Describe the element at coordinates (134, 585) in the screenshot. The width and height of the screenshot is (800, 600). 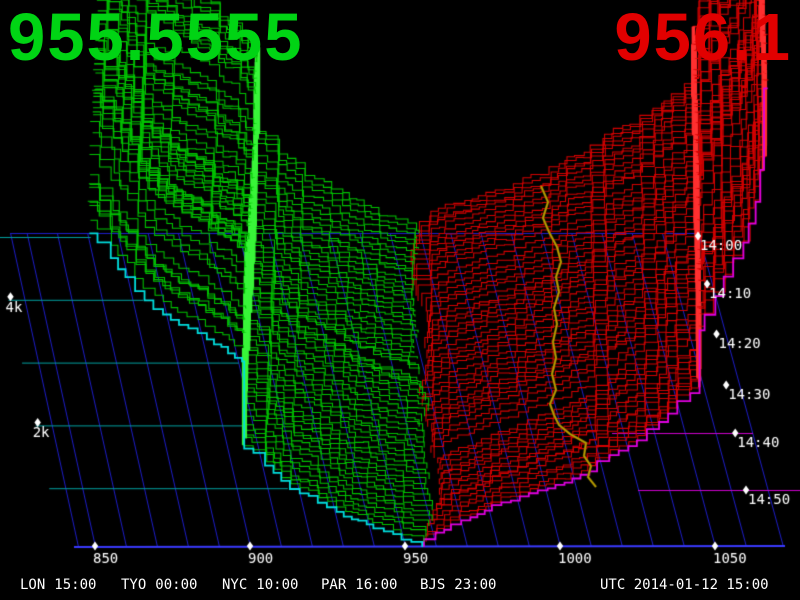
I see `clock-city: TYO` at that location.